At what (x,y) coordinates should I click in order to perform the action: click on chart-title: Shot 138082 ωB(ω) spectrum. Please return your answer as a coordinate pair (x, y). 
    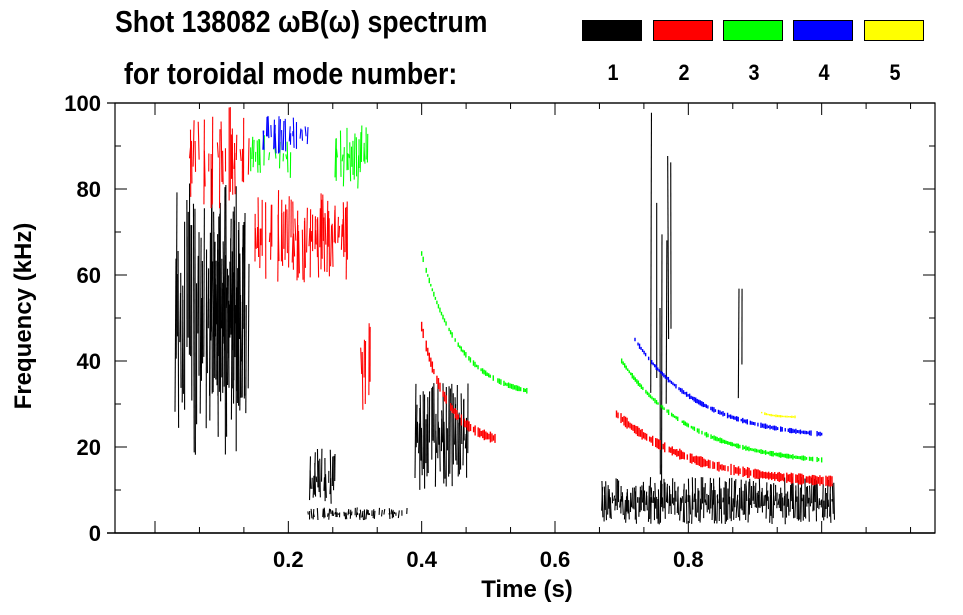
    Looking at the image, I should click on (301, 21).